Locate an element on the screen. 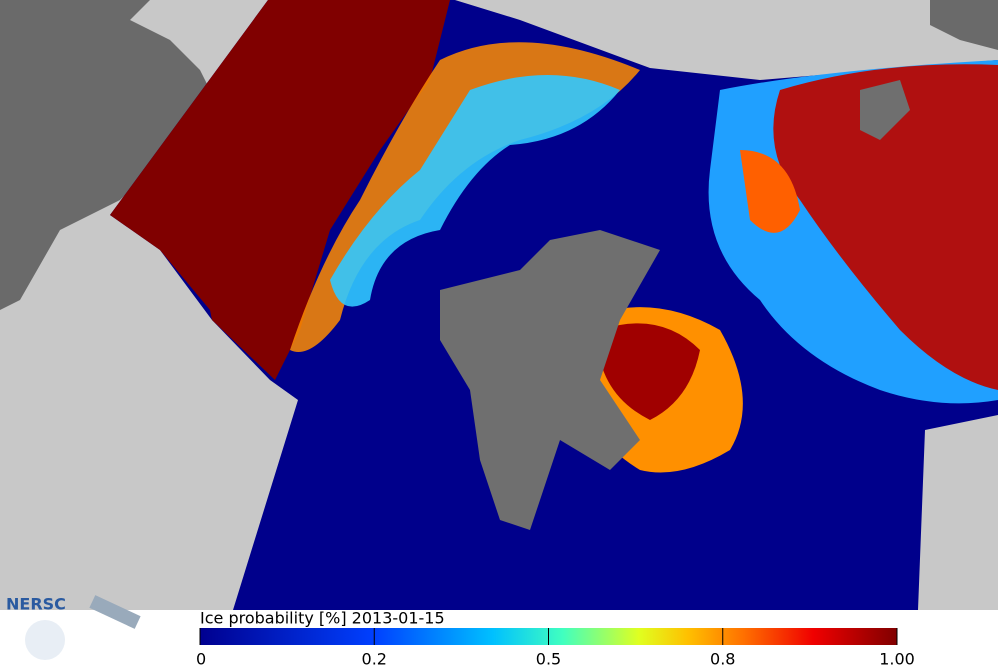 This screenshot has width=998, height=671. ice-margin-west is located at coordinates (475, 191).